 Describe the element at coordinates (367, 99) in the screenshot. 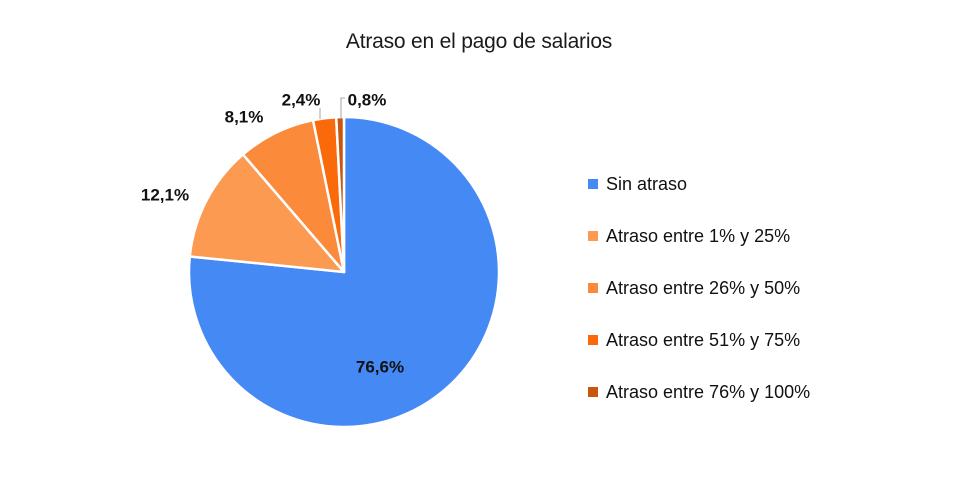

I see `data-label-atraso-entre-76pct-y-100pct: 0,8%` at that location.